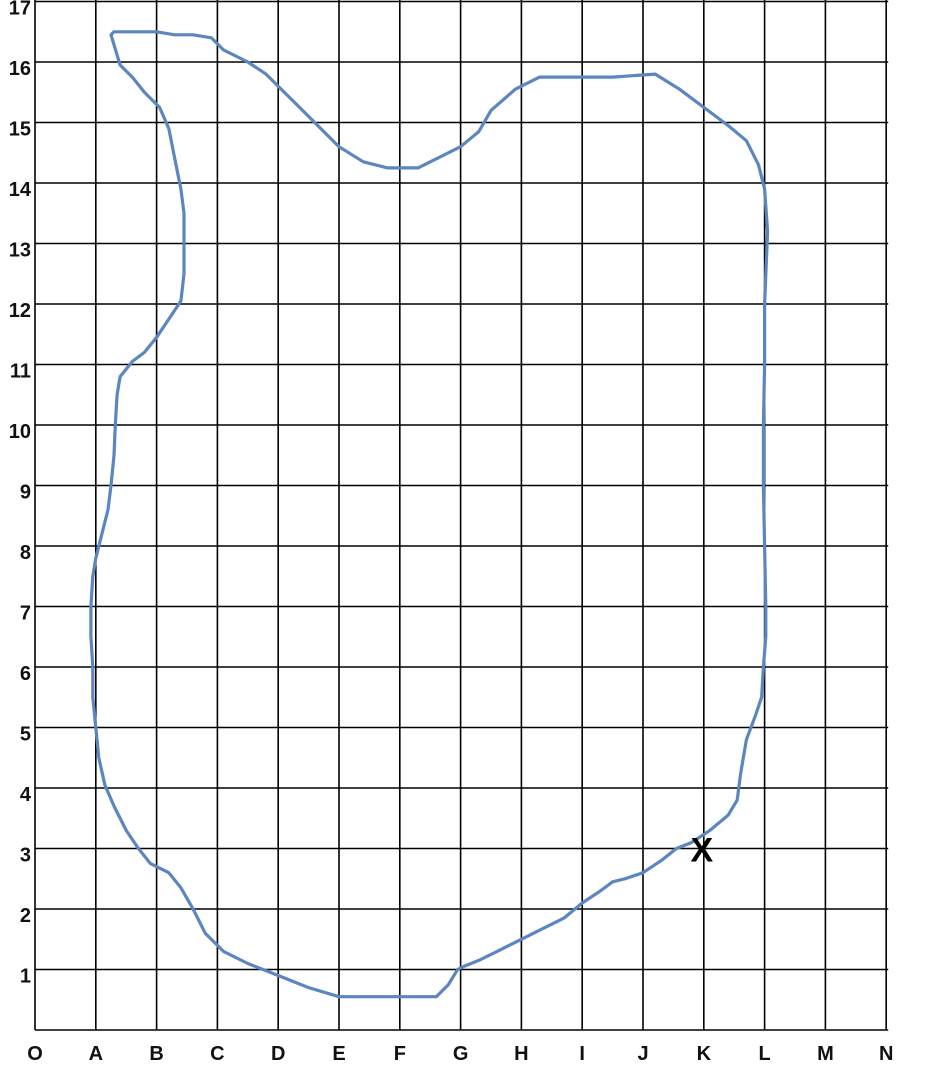 This screenshot has height=1071, width=952. Describe the element at coordinates (25, 916) in the screenshot. I see `y-axis-label: 2` at that location.